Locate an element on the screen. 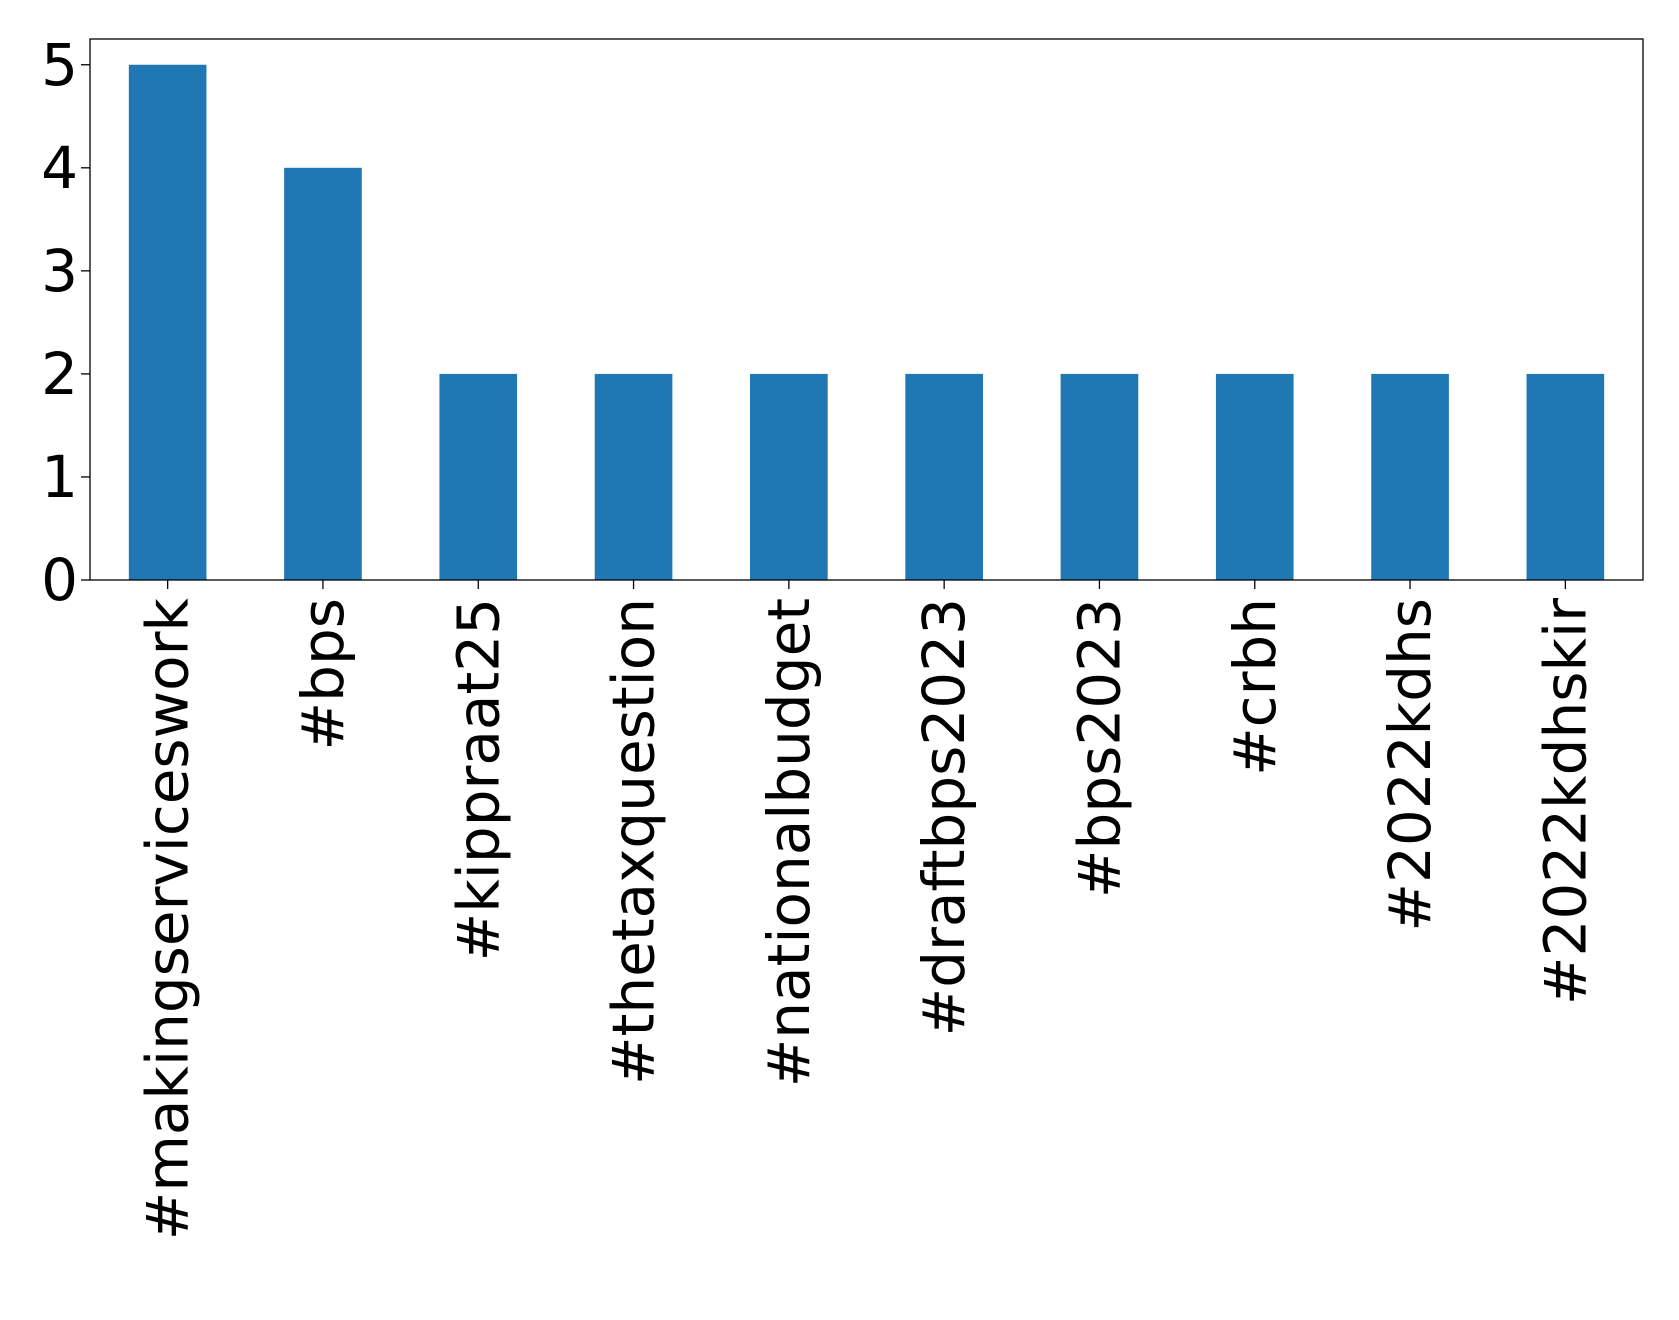 The height and width of the screenshot is (1320, 1679). x-tick-label-7: #crbh is located at coordinates (1255, 687).